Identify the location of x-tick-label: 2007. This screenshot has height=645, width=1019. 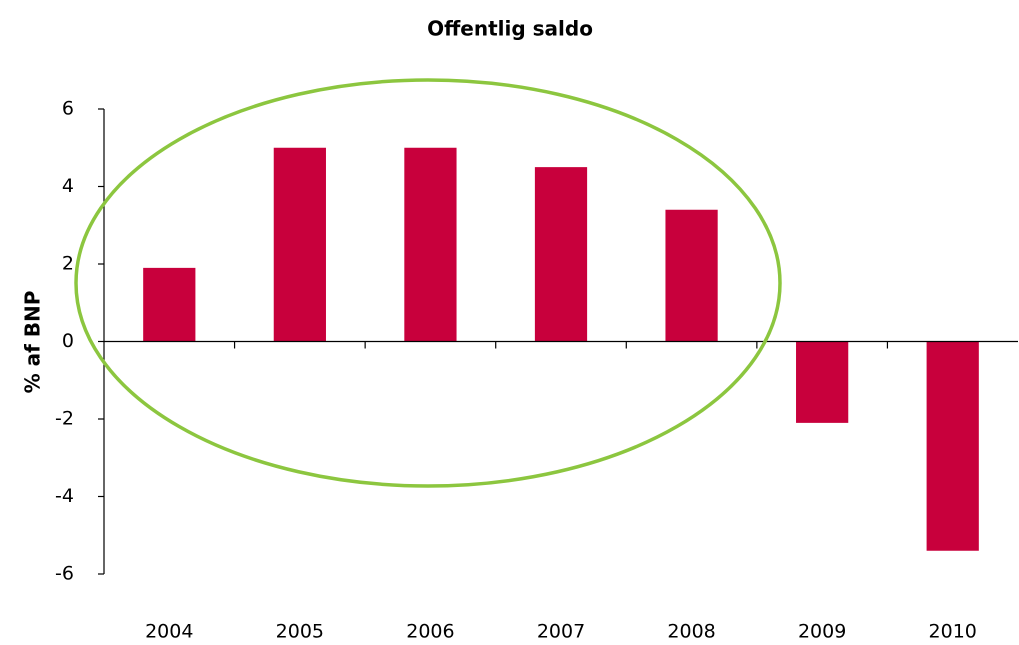
(561, 632).